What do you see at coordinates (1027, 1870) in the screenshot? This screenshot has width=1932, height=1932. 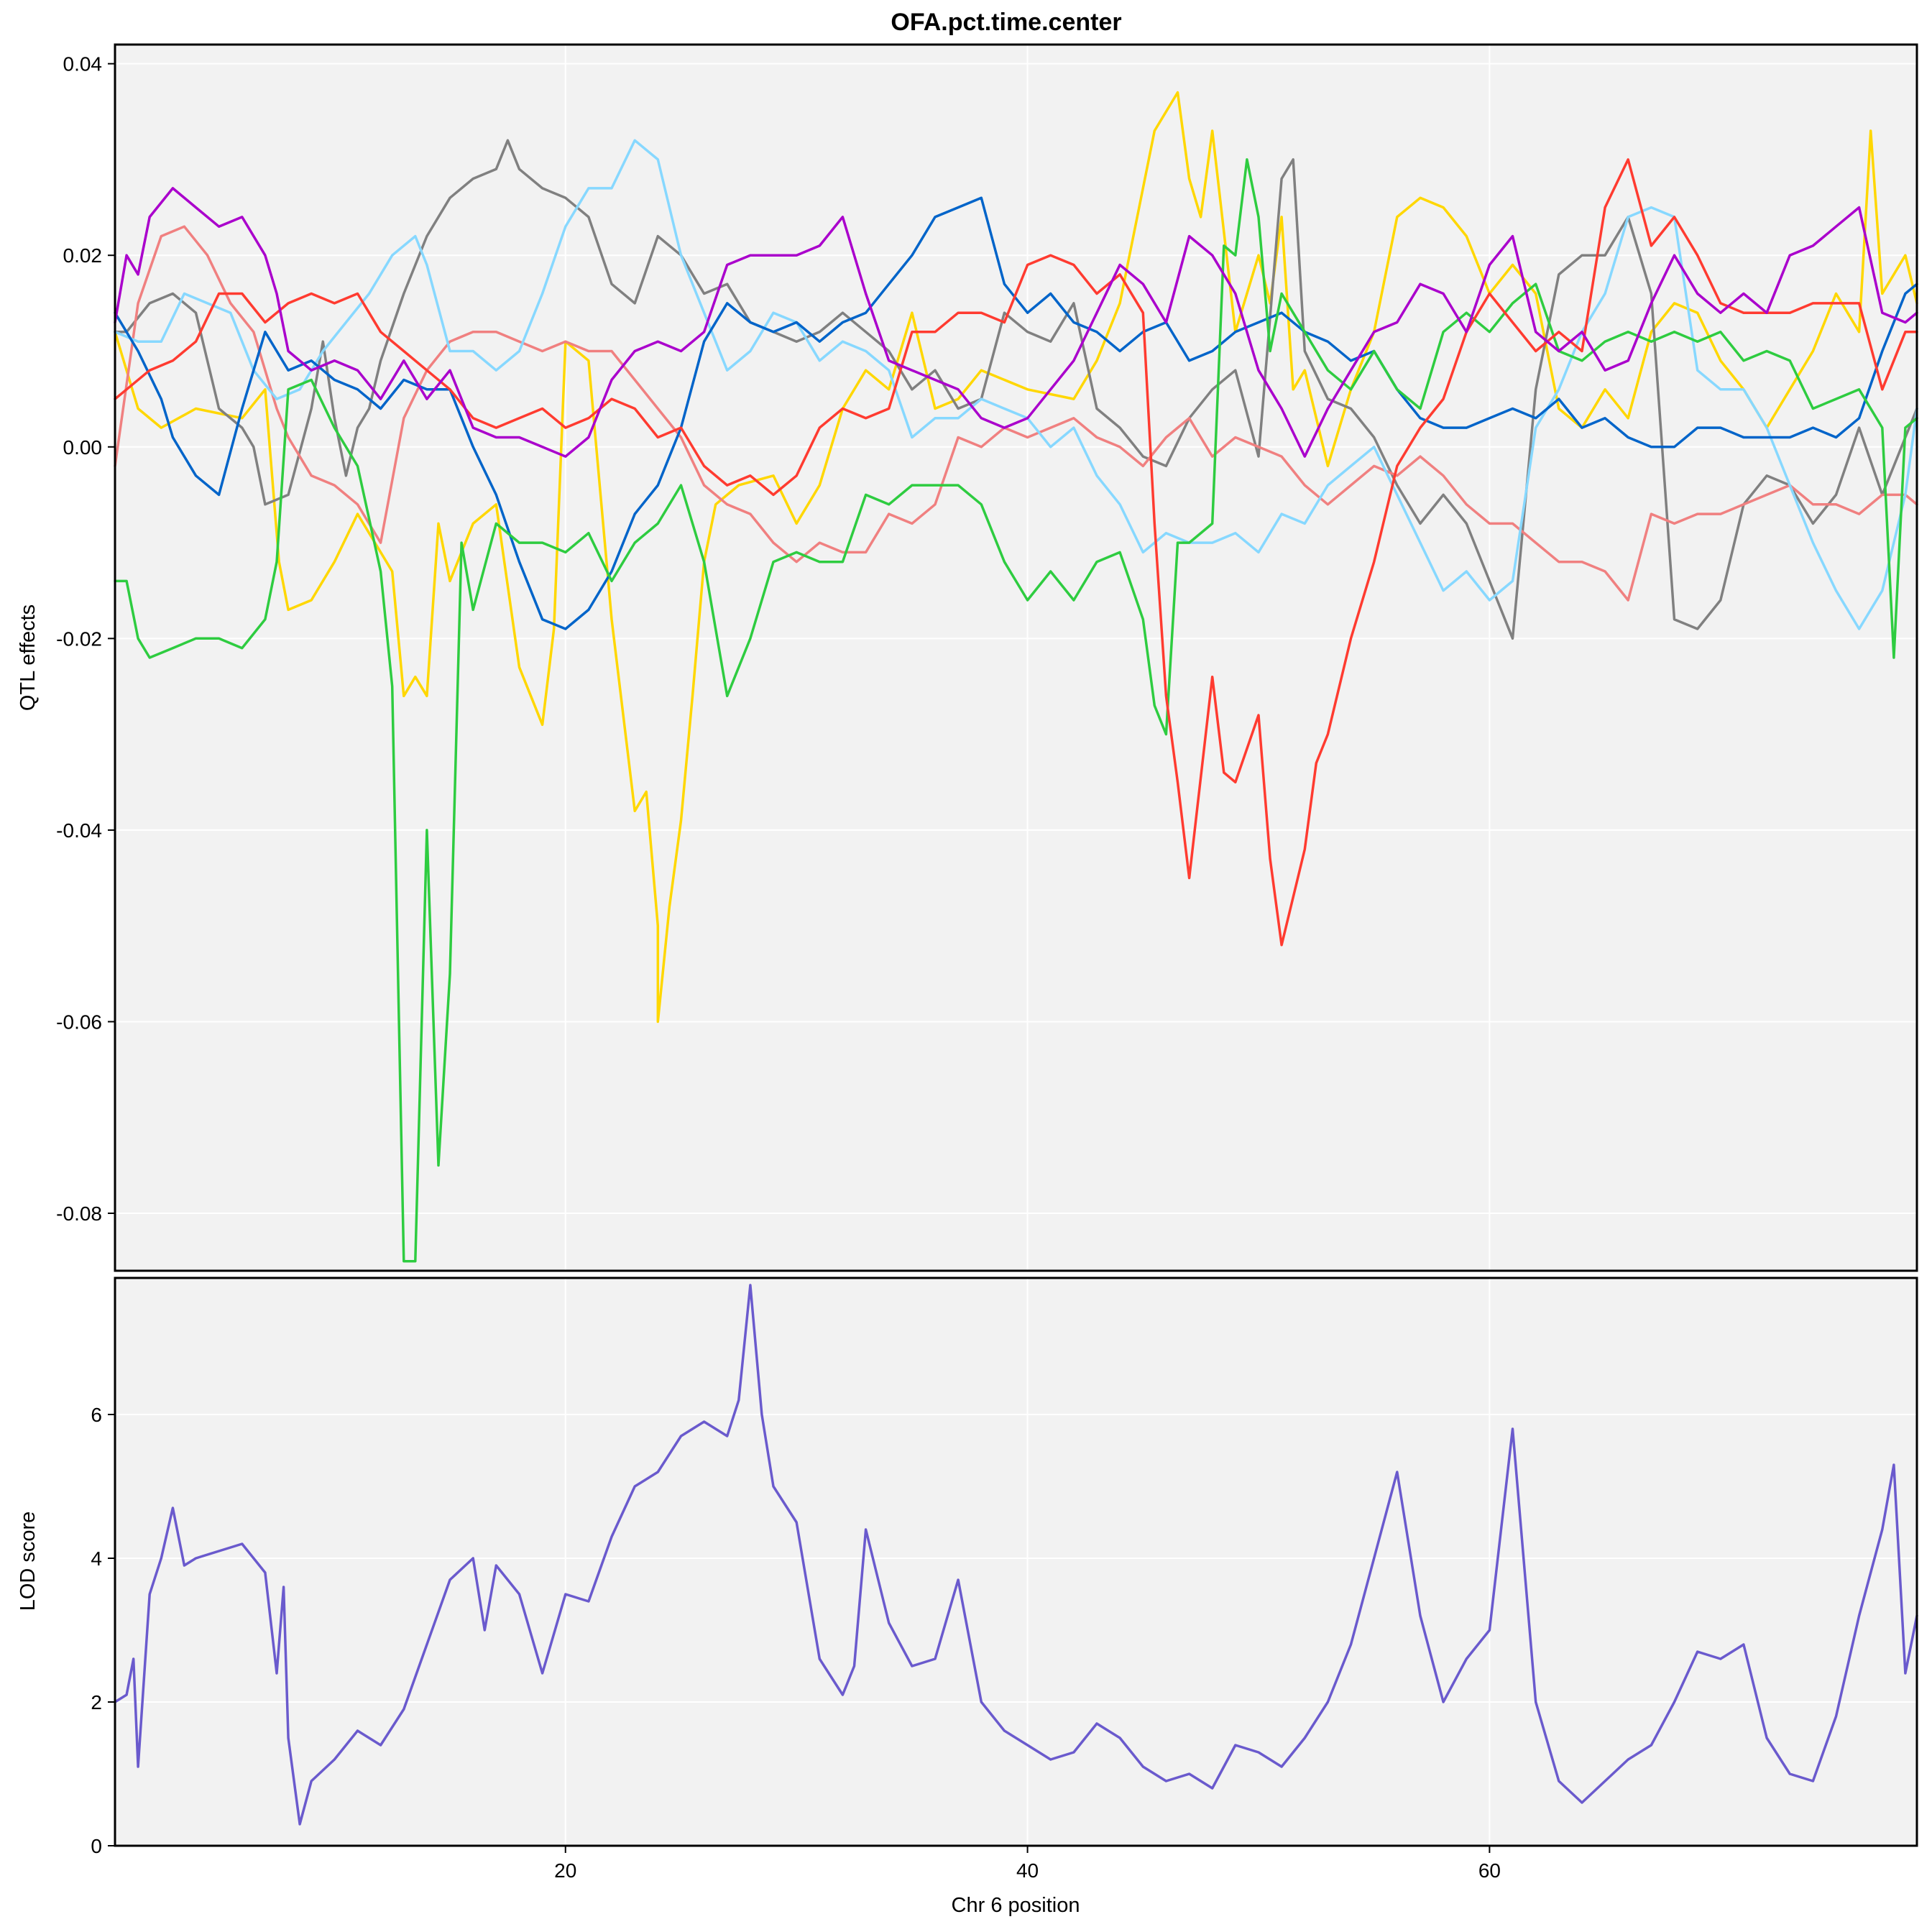 I see `x-tick-label: 40` at bounding box center [1027, 1870].